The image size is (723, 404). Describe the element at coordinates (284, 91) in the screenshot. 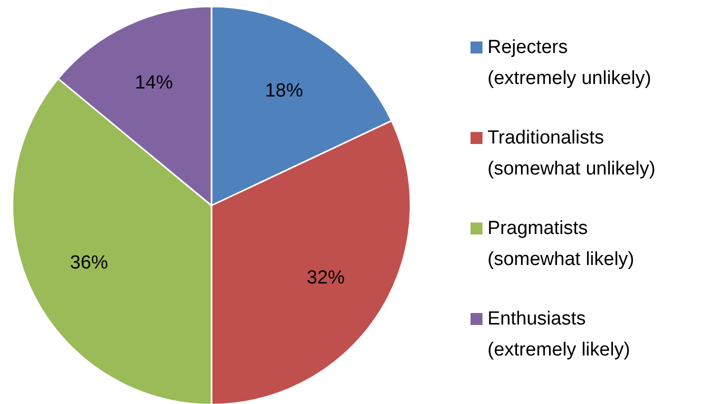

I see `data-label: 18%` at that location.